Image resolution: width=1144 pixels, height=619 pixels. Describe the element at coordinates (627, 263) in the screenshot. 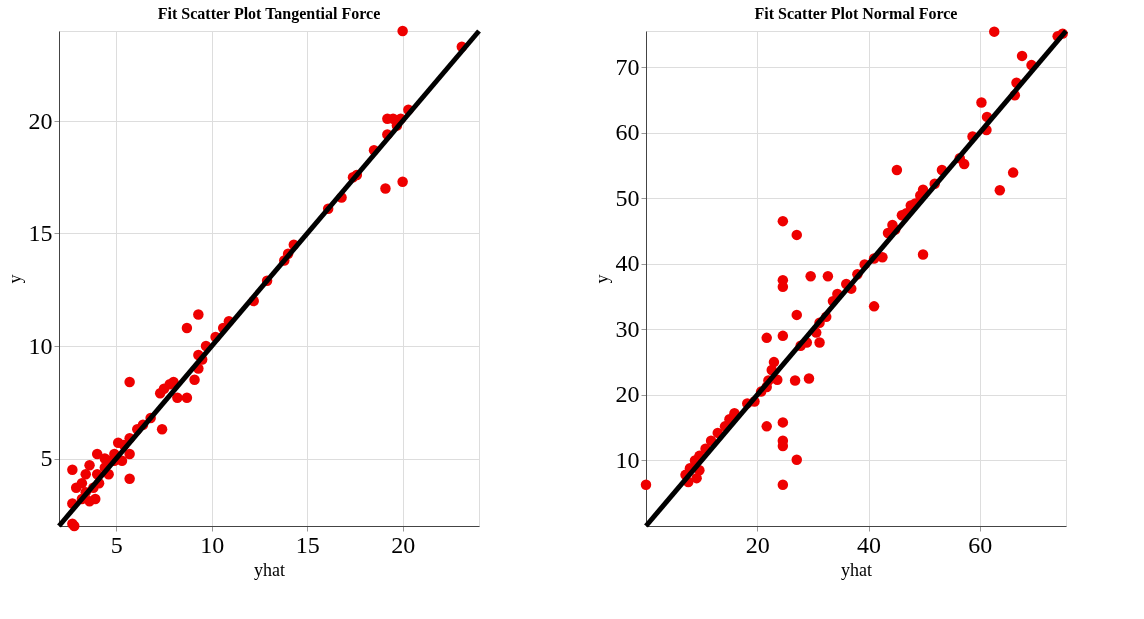

I see `y-tick-label: 40` at that location.